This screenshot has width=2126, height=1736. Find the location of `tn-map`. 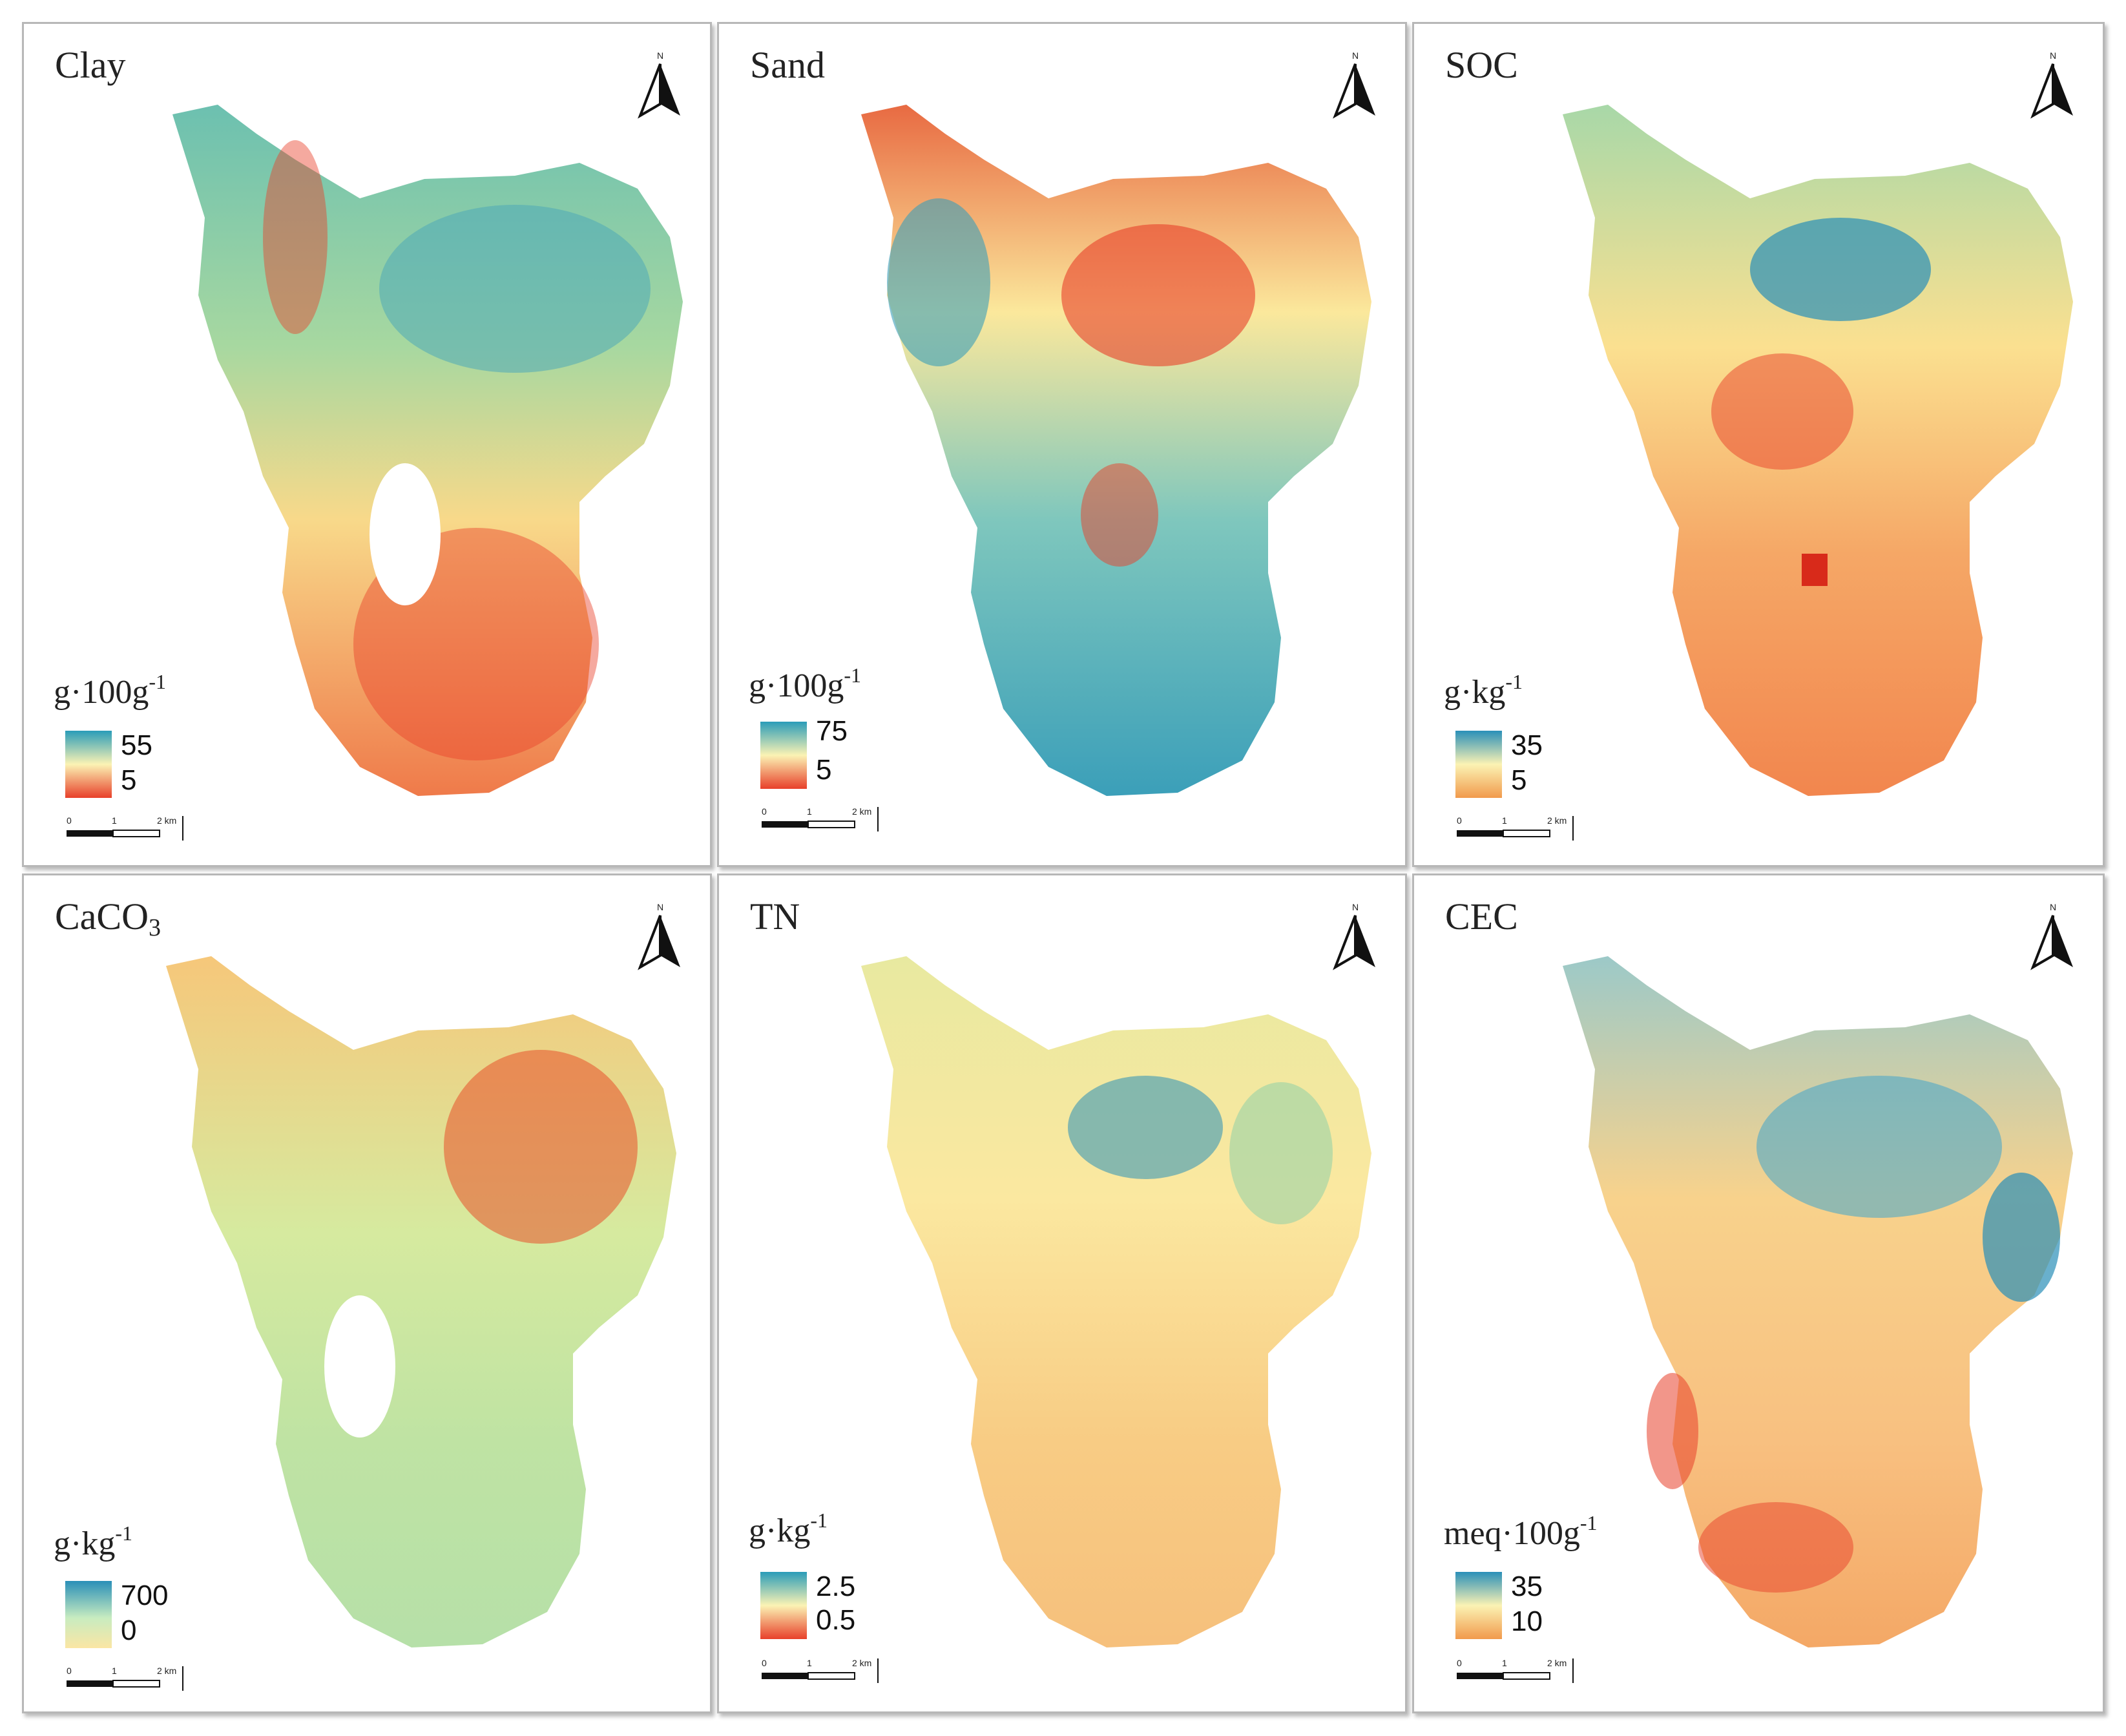

tn-map is located at coordinates (1116, 1301).